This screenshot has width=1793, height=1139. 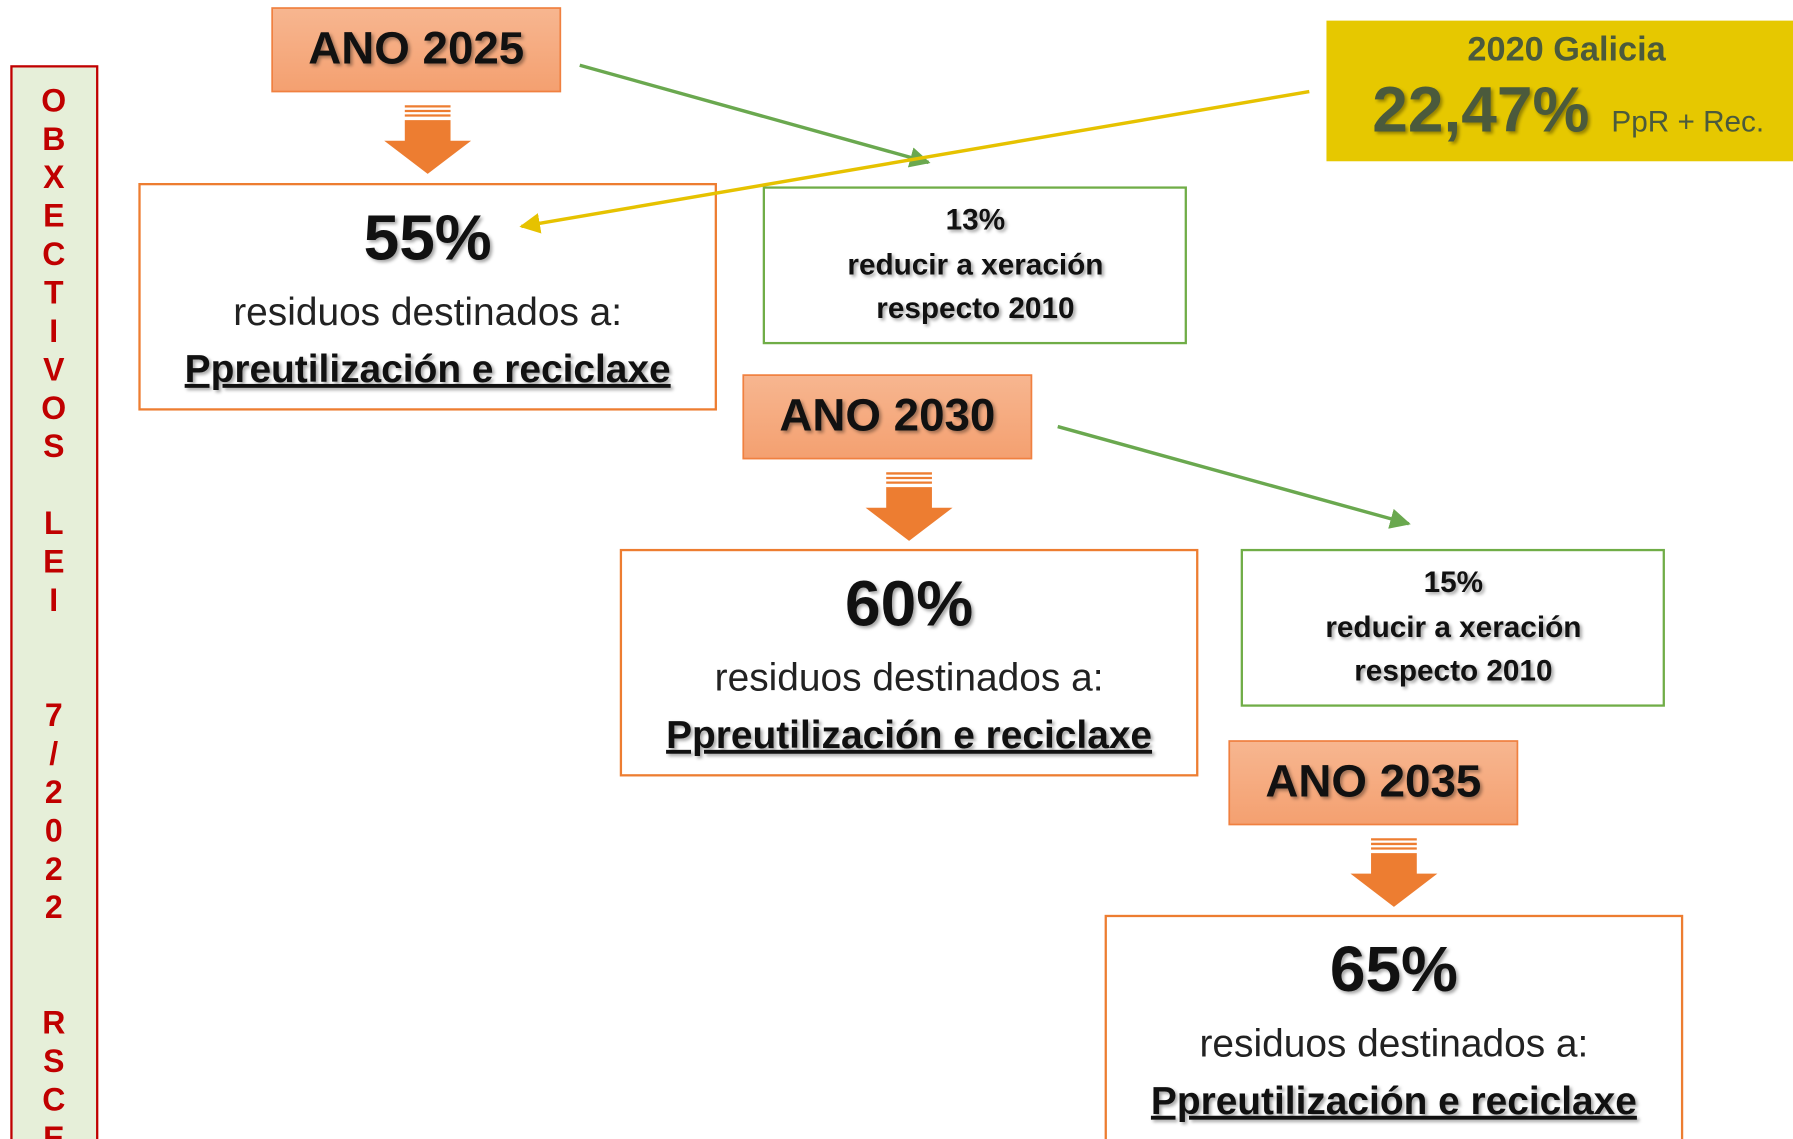 I want to click on sidebar-word: RSCEC, so click(x=53, y=1072).